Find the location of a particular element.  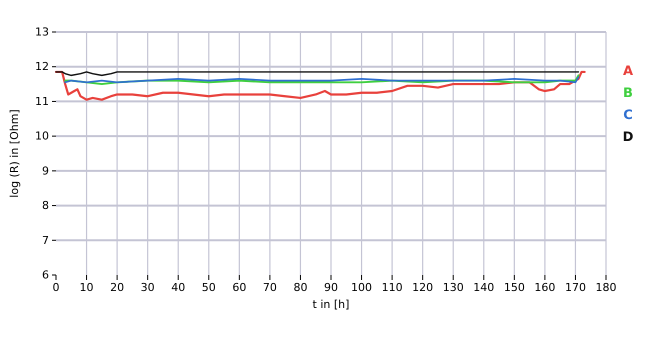

x-tick-label: 170 is located at coordinates (575, 287).